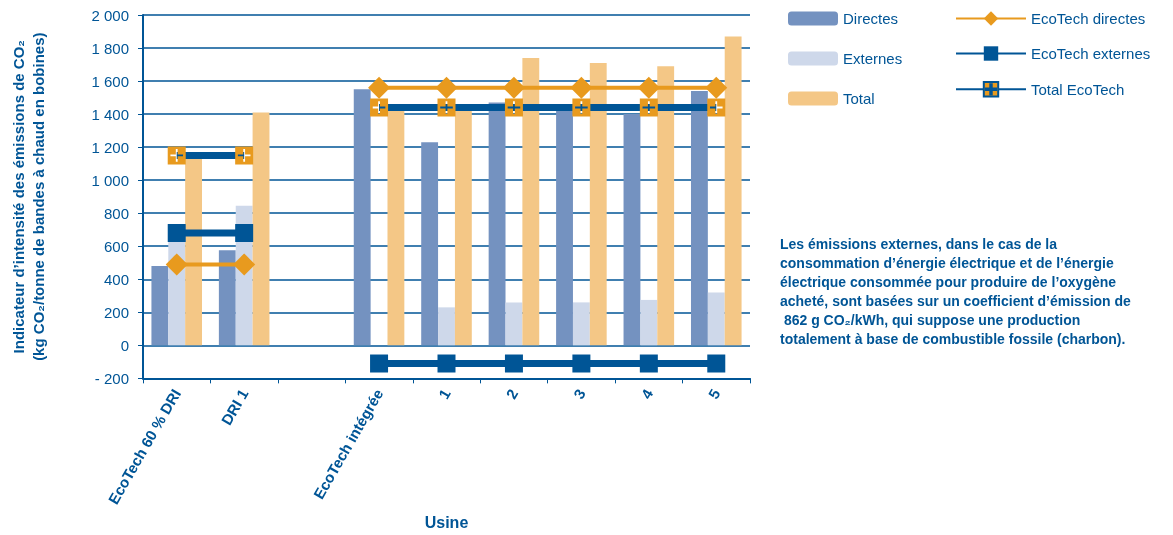  I want to click on y-tick-label: 400, so click(116, 279).